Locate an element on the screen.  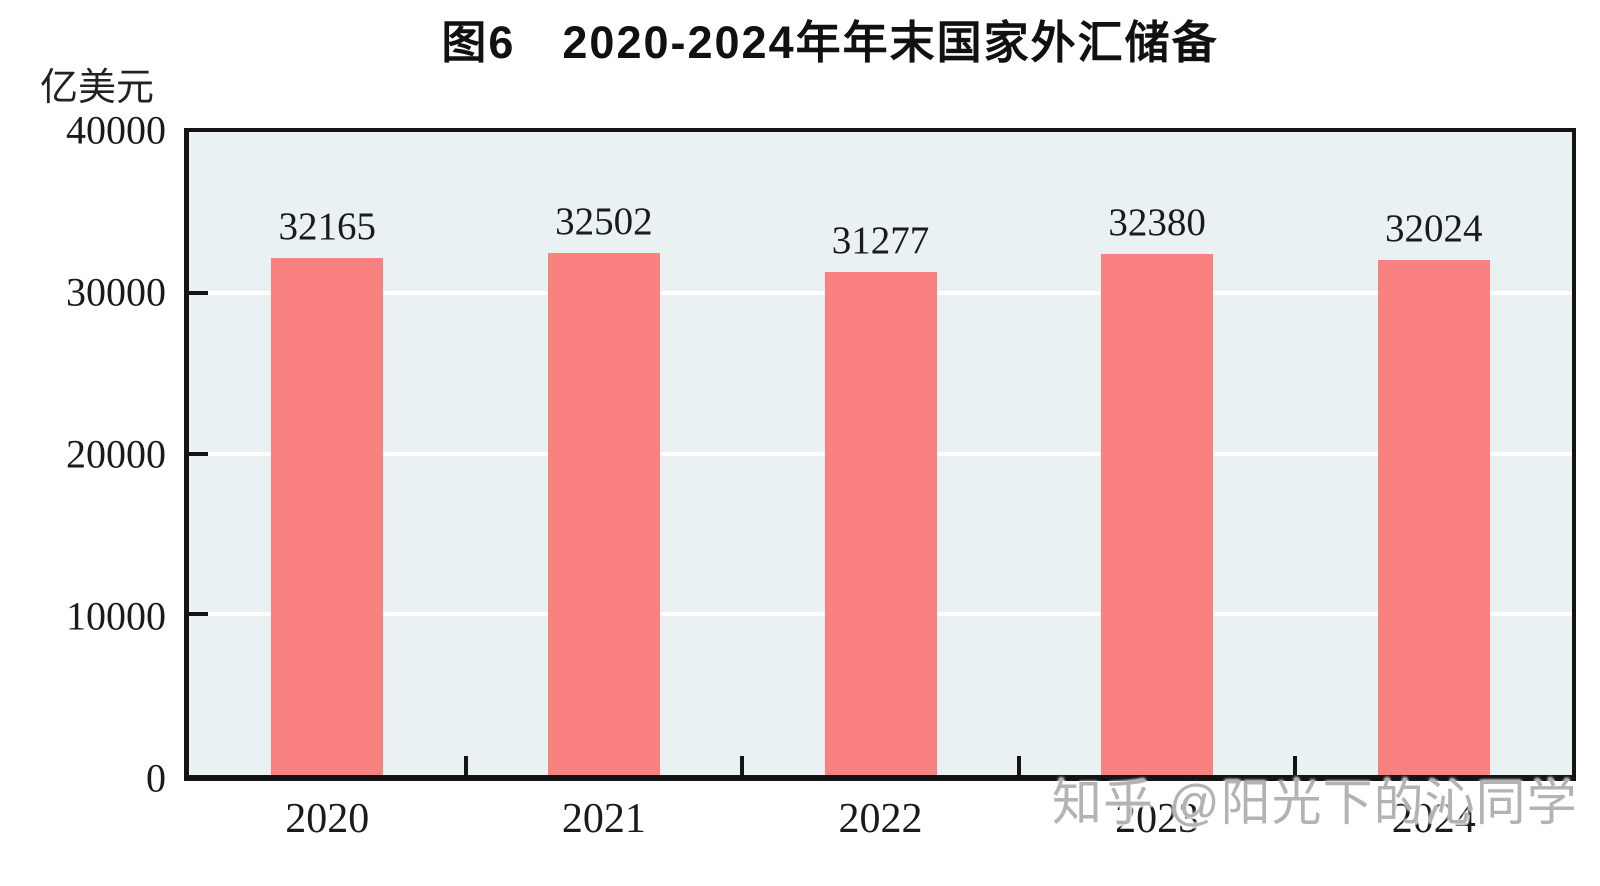
bar-value-label: 32380 is located at coordinates (1157, 222).